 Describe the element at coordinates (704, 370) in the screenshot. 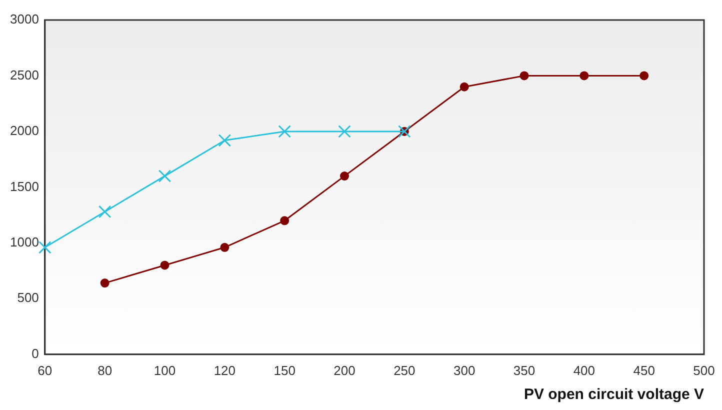

I see `x-tick-label: 500` at that location.